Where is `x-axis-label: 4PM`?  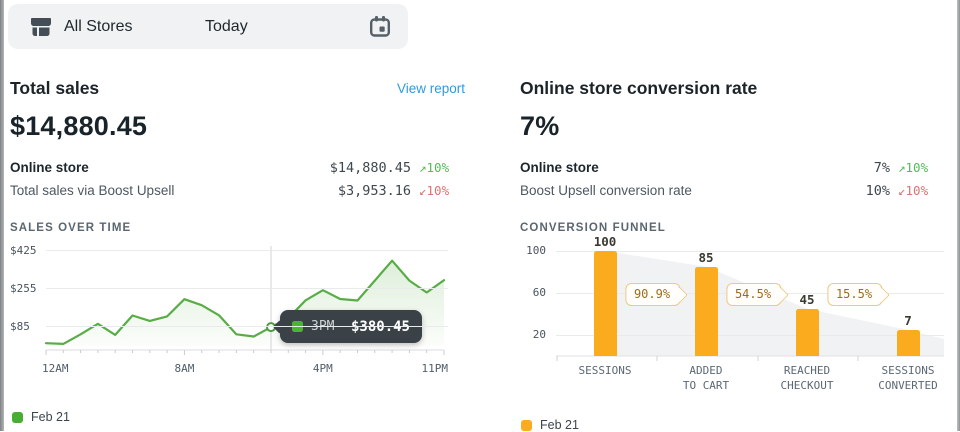
x-axis-label: 4PM is located at coordinates (322, 368).